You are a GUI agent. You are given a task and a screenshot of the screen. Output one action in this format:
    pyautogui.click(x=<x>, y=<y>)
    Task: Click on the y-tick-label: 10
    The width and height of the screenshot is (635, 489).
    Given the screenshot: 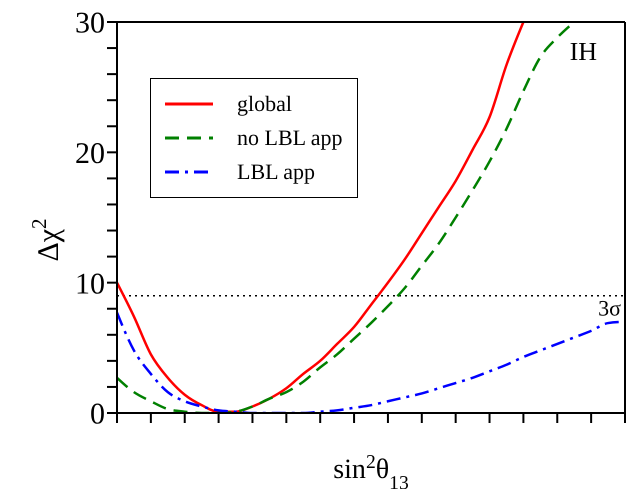 What is the action you would take?
    pyautogui.click(x=90, y=283)
    